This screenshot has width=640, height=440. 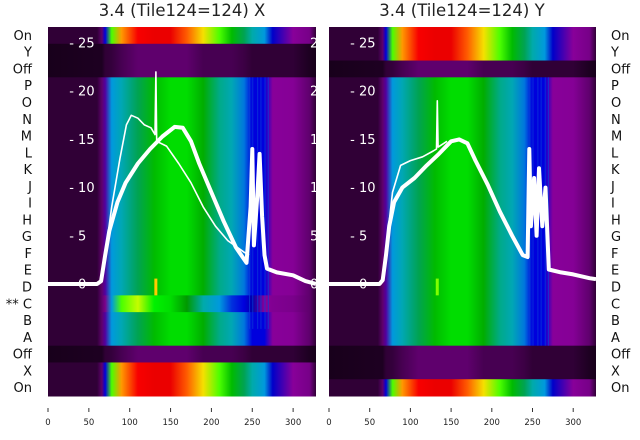 I want to click on row-label: O, so click(x=27, y=103).